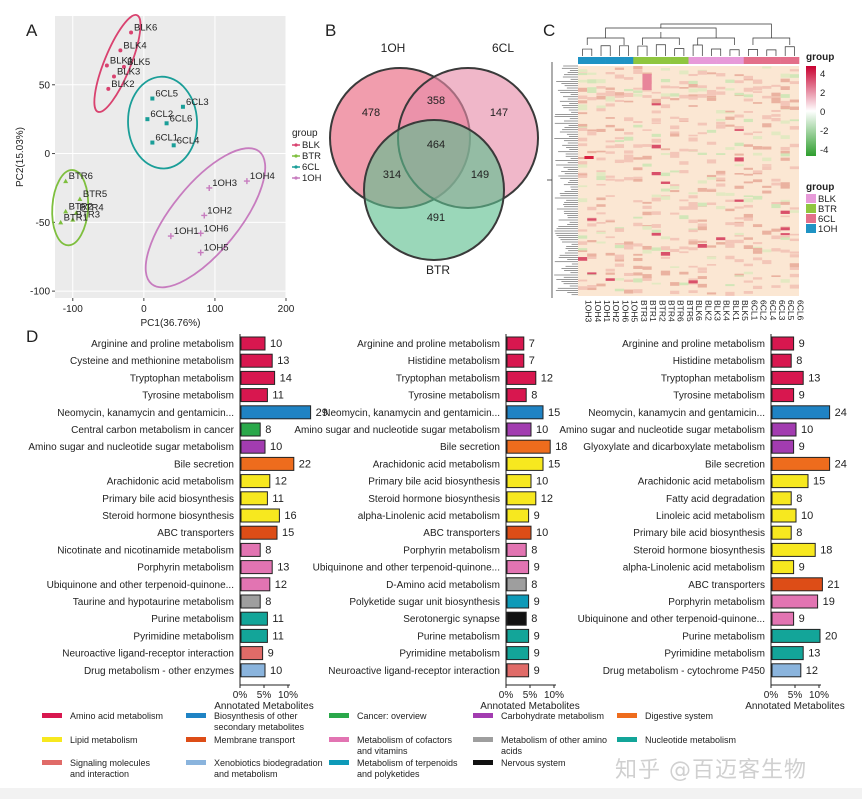 This screenshot has width=862, height=799. I want to click on point-label: BLK3, so click(128, 72).